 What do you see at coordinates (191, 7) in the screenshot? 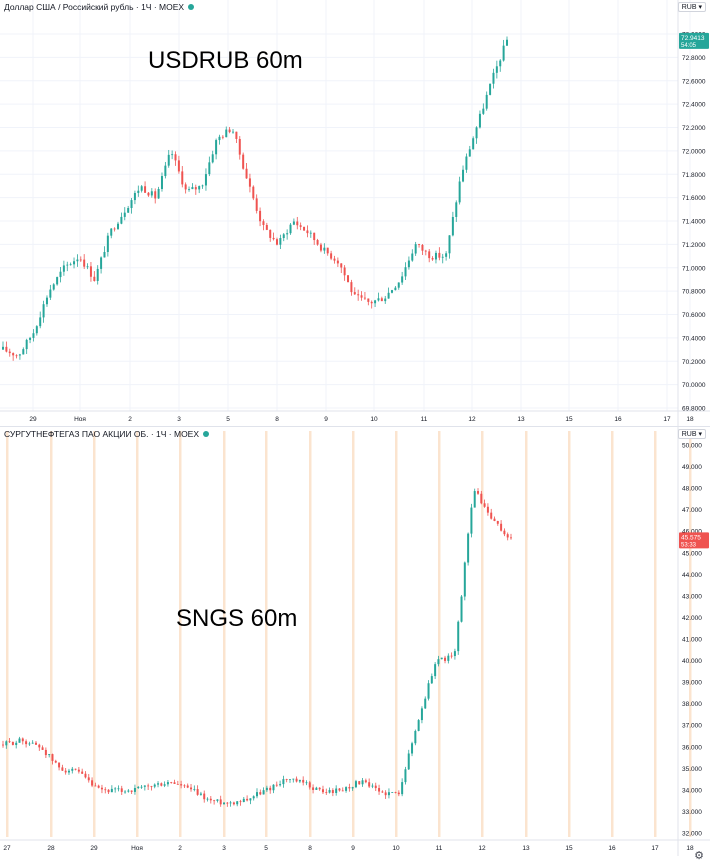
I see `market-status-dot-icon` at bounding box center [191, 7].